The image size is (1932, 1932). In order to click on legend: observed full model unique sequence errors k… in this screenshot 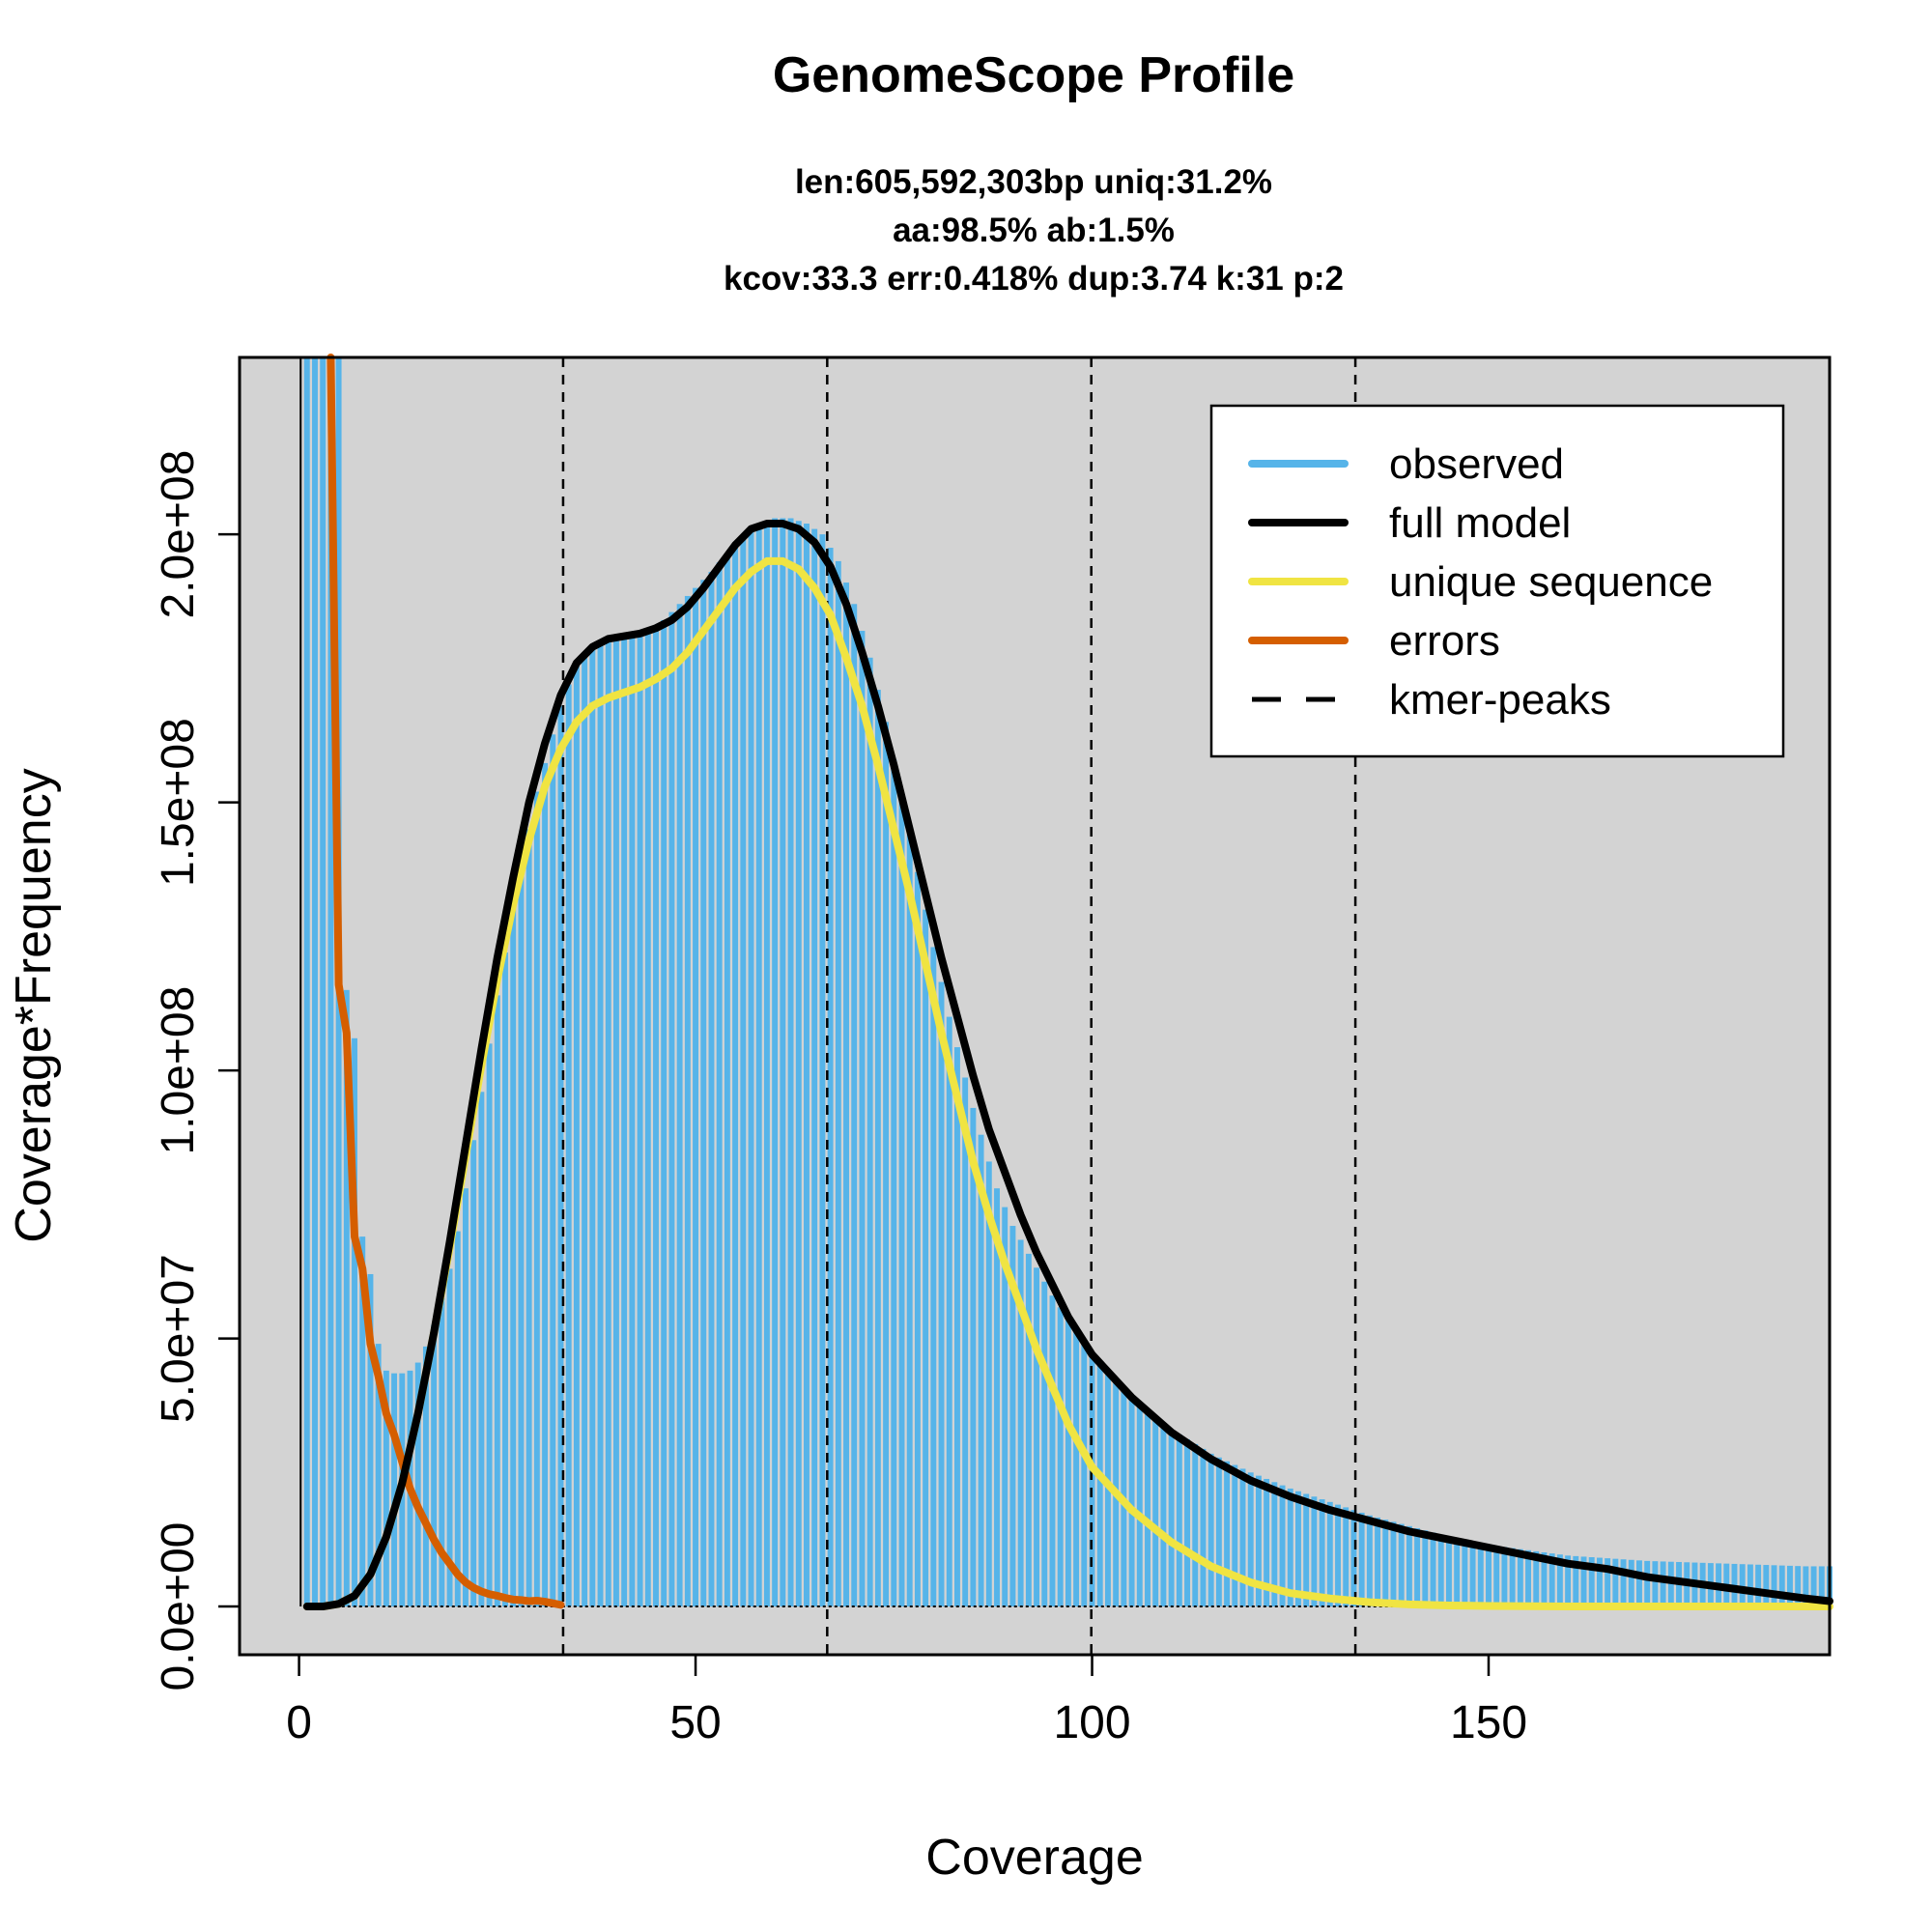, I will do `click(1497, 581)`.